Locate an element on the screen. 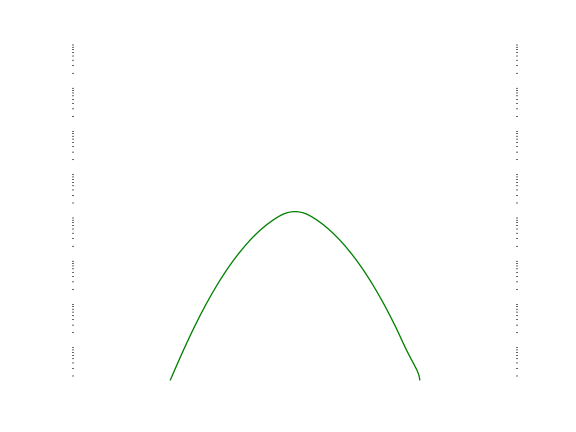 The height and width of the screenshot is (432, 576). left-axis-minor-ticks is located at coordinates (73, 210).